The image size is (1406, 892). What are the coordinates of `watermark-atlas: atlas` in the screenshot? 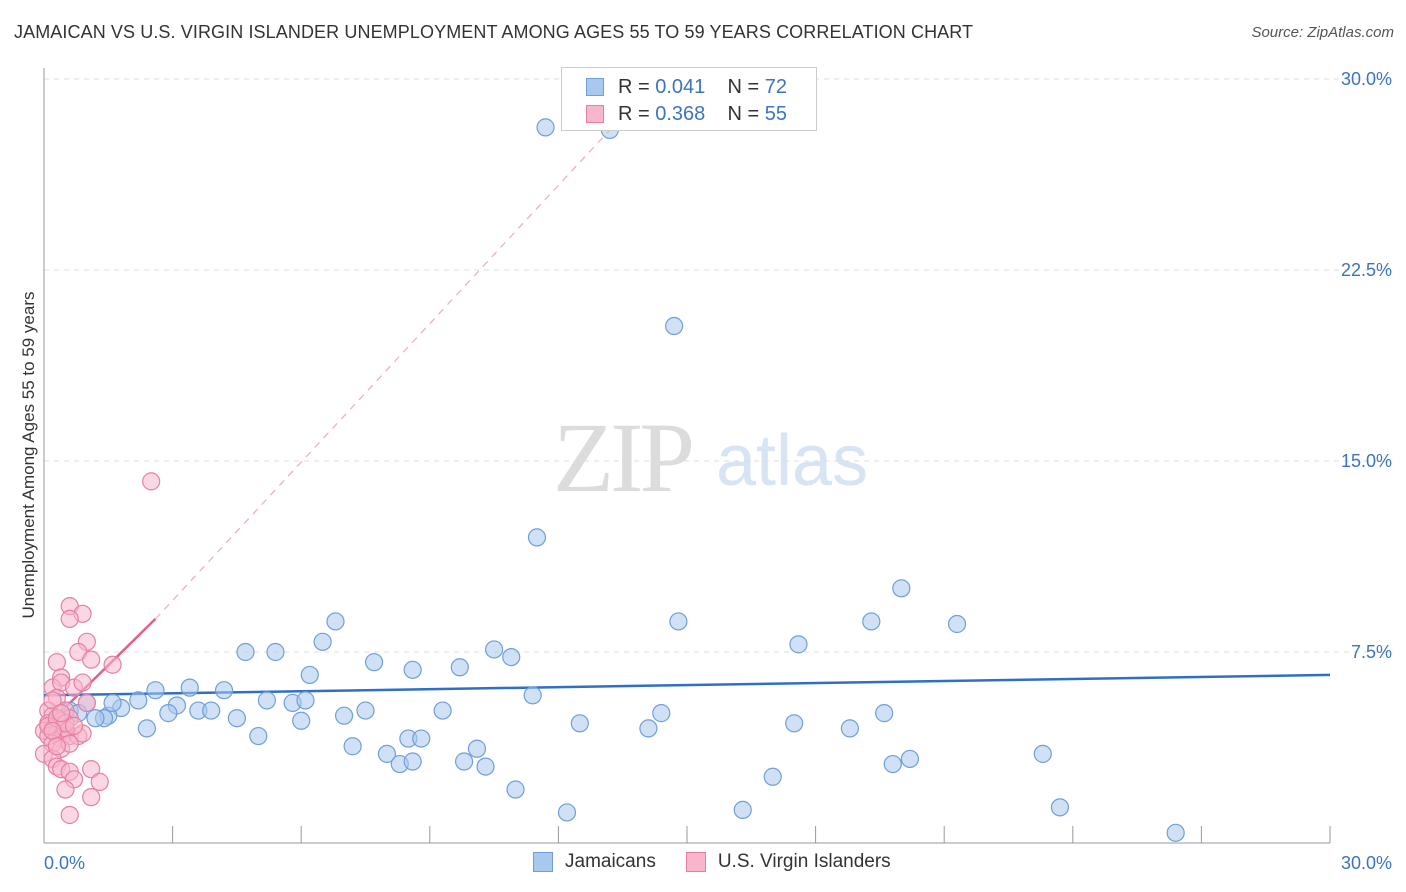 It's located at (792, 461).